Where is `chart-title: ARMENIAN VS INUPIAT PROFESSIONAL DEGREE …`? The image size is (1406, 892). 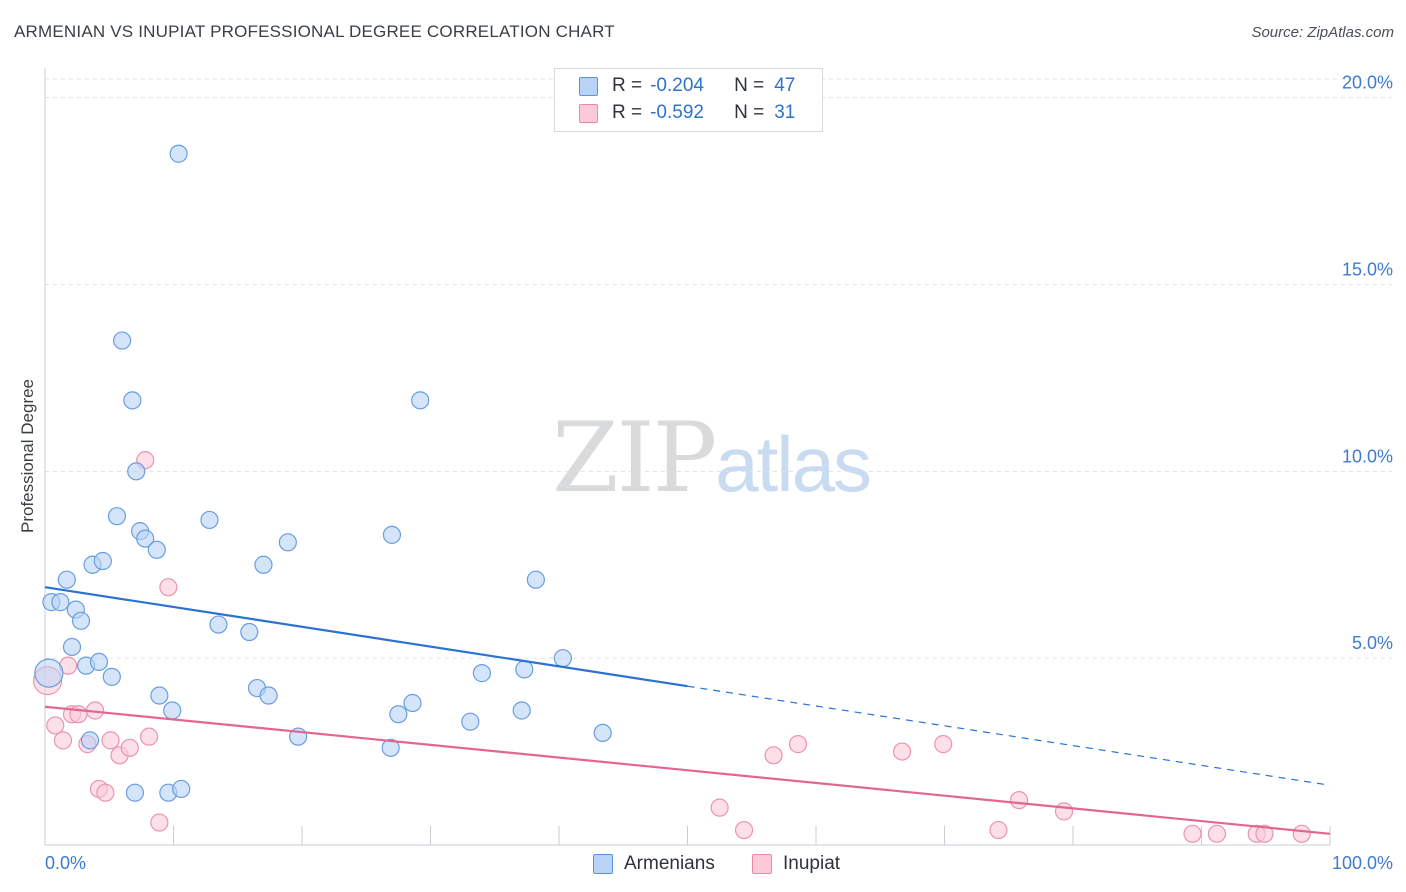
chart-title: ARMENIAN VS INUPIAT PROFESSIONAL DEGREE … is located at coordinates (314, 31).